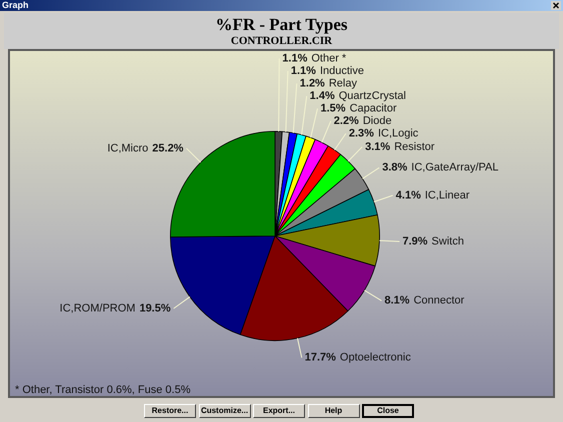 The image size is (563, 422). I want to click on data-label: 1.4%, so click(322, 96).